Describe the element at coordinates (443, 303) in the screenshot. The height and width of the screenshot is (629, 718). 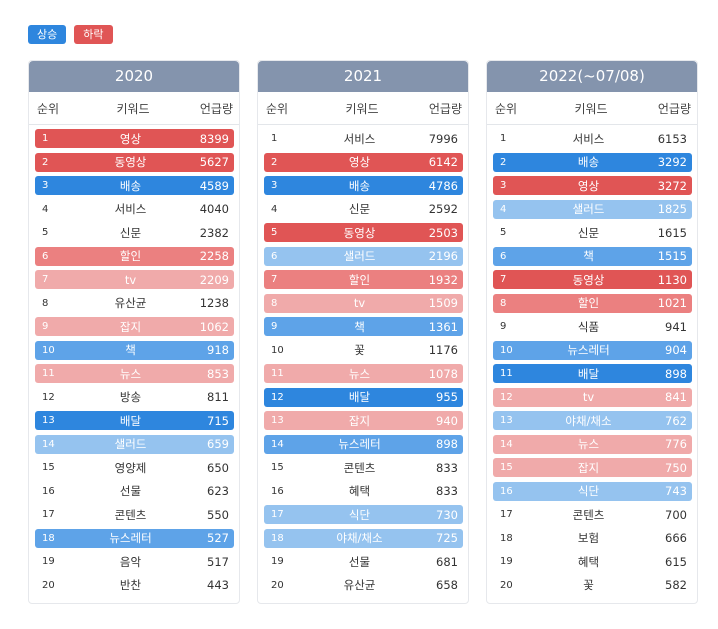
I see `count-cell: 1509` at that location.